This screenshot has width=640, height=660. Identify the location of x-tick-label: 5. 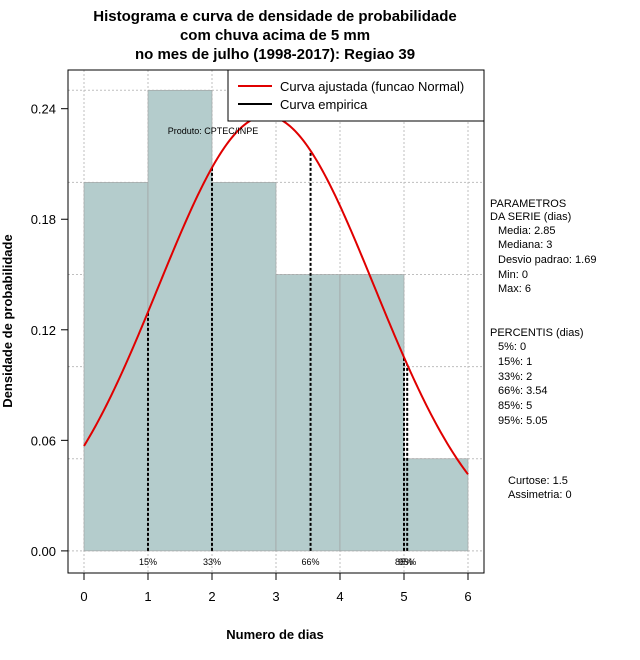
(403, 596).